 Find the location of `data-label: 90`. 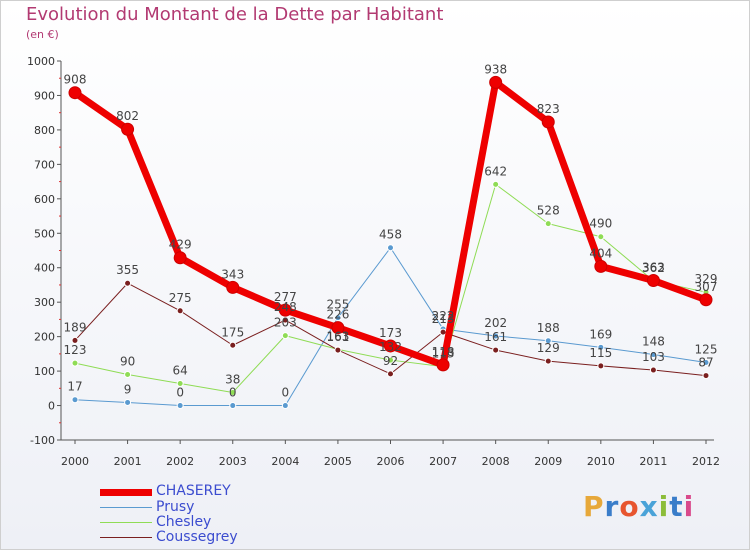

data-label: 90 is located at coordinates (127, 362).